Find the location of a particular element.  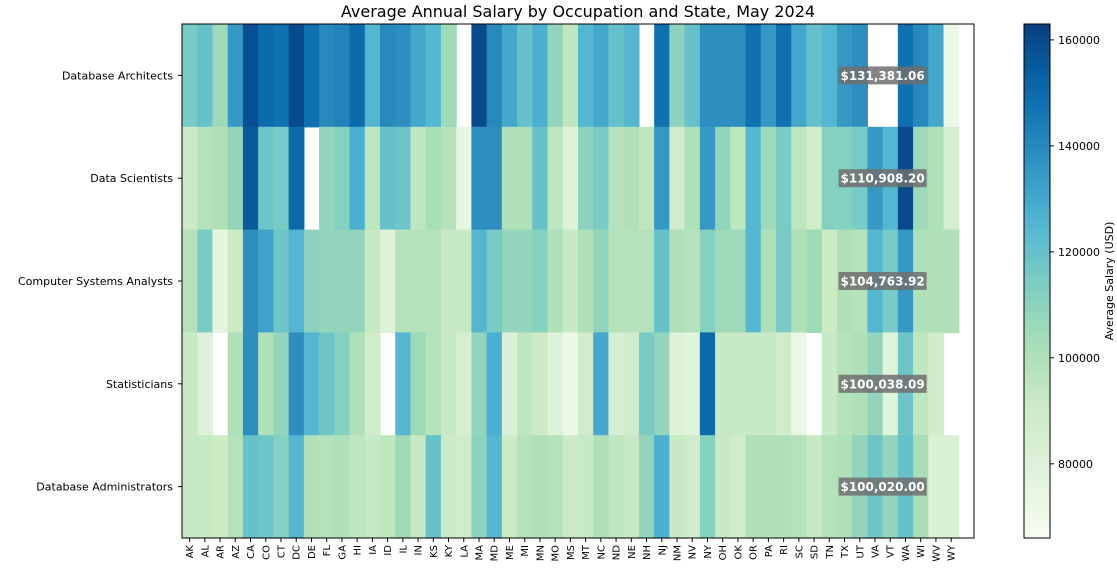

x-tick-label: MD is located at coordinates (495, 553).